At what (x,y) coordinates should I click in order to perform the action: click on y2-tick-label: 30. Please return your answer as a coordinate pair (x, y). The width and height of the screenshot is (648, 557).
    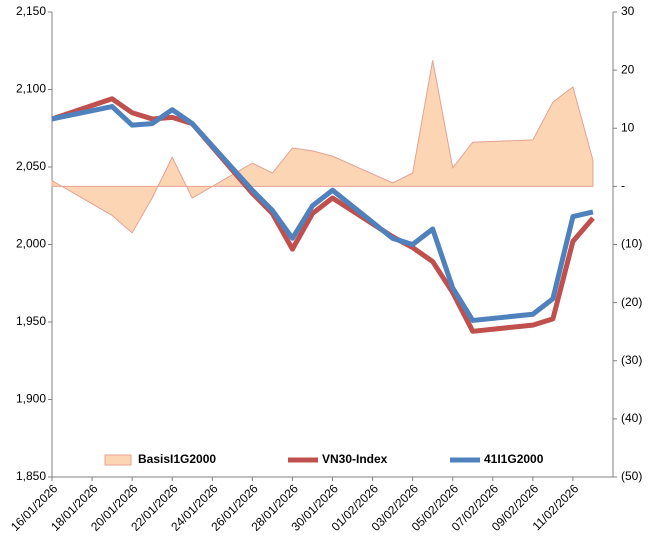
    Looking at the image, I should click on (628, 11).